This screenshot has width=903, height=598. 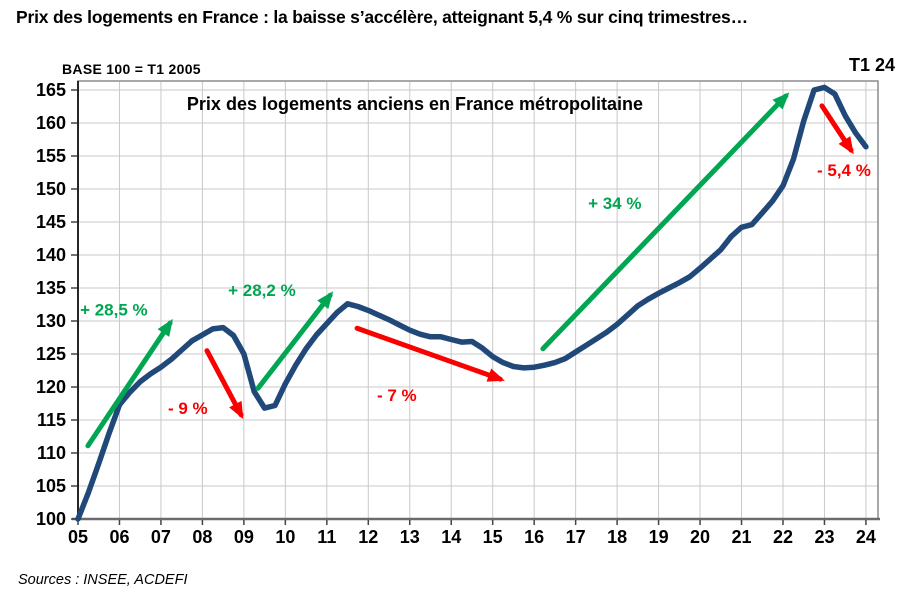 I want to click on x-tick-label: 10, so click(x=285, y=537).